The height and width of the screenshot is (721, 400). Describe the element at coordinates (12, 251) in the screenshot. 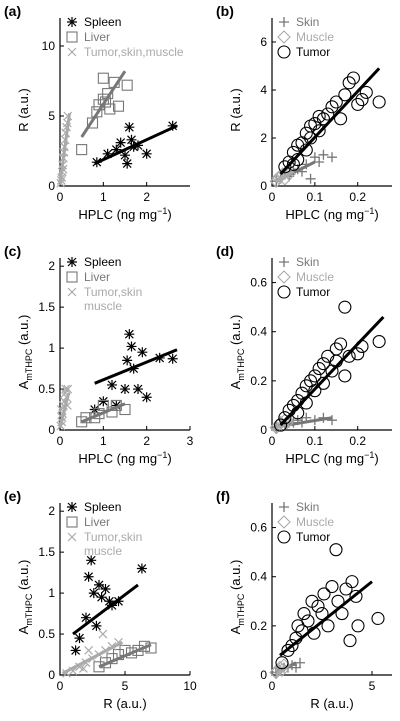

I see `panel-label: (c)` at that location.